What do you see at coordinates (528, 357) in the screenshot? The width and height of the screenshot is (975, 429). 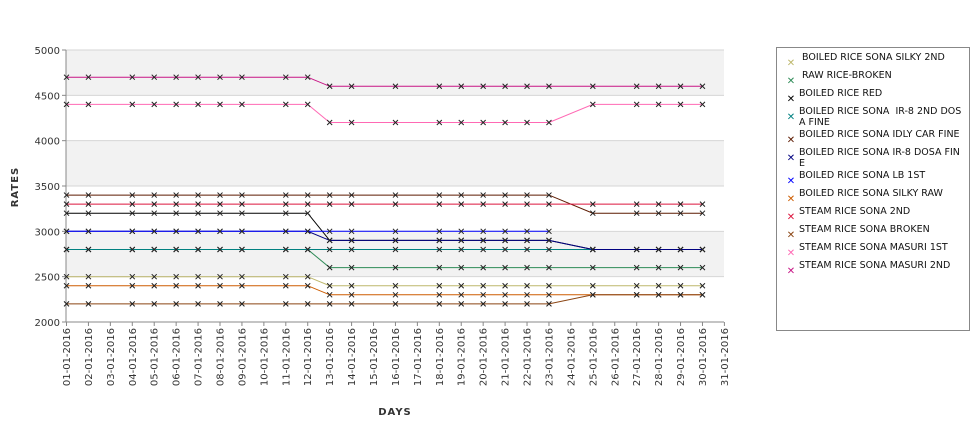 I see `x-tick-label: 22-01-2016` at bounding box center [528, 357].